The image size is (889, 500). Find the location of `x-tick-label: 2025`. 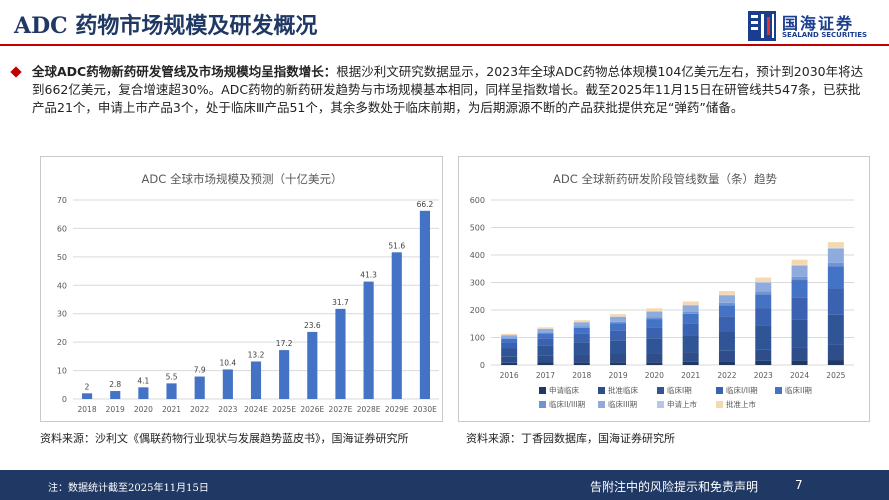

x-tick-label: 2025 is located at coordinates (835, 375).